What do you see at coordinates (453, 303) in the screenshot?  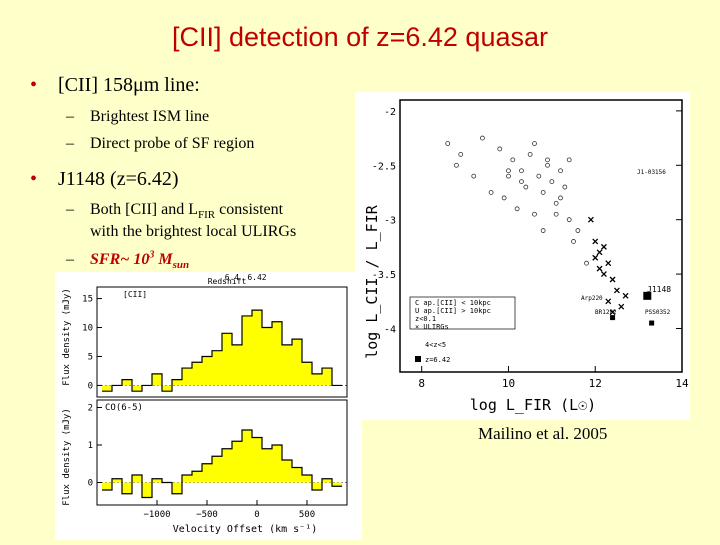 I see `legend-entry: C ap.[CII] < 10kpc` at bounding box center [453, 303].